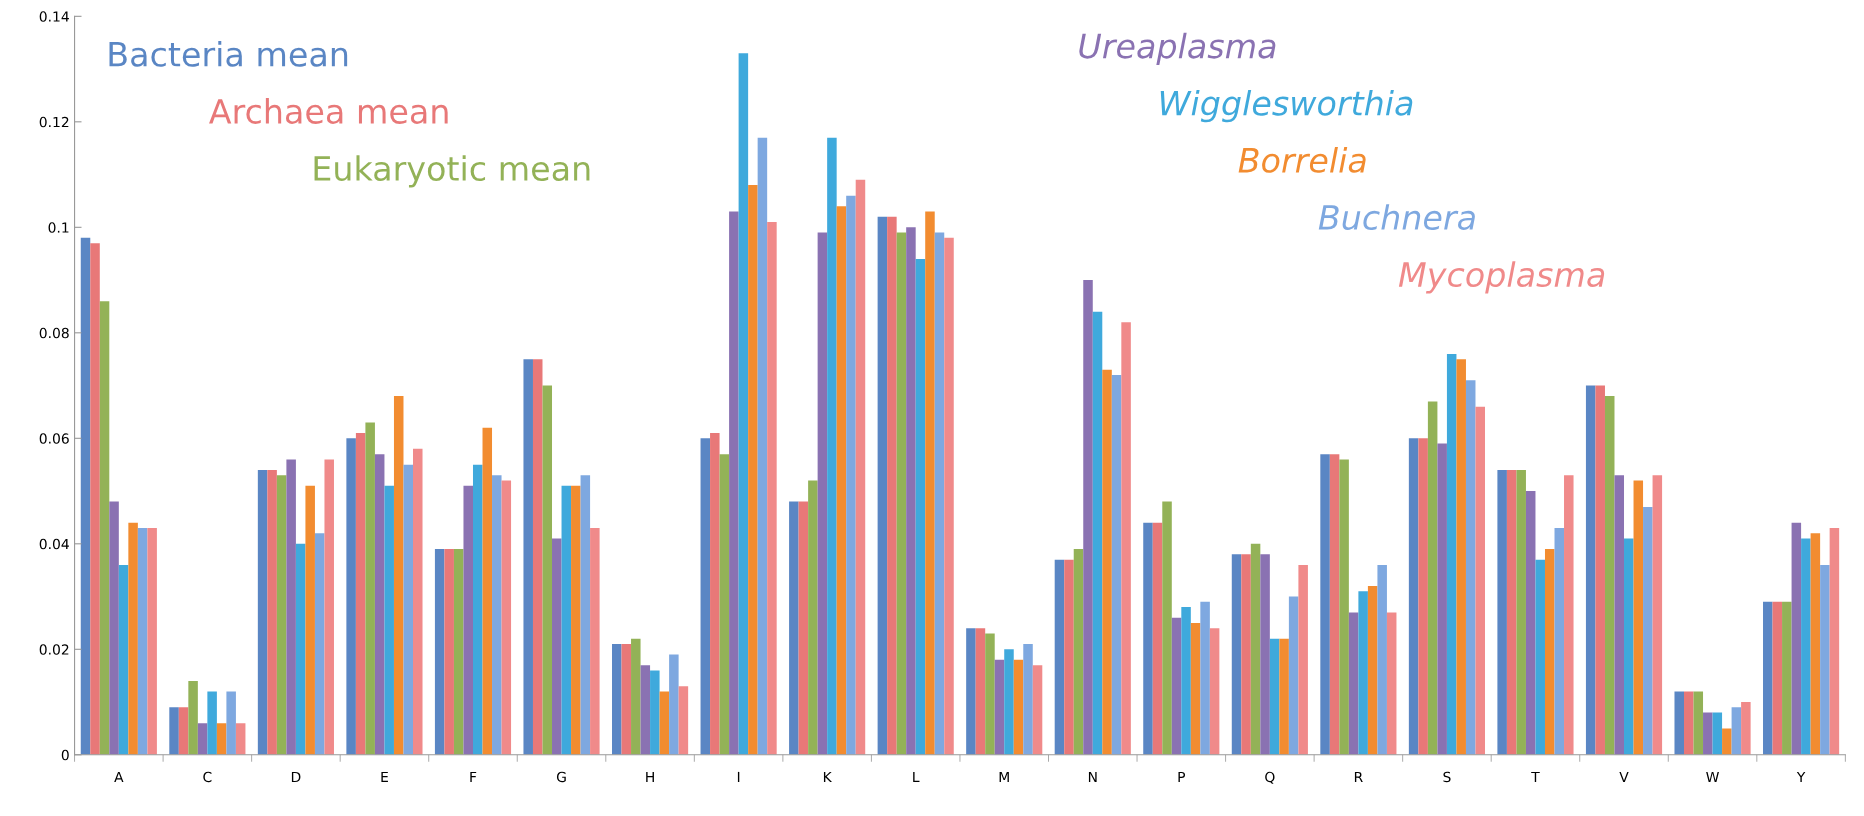 This screenshot has width=1864, height=816. I want to click on x-tick-label: Q, so click(1270, 777).